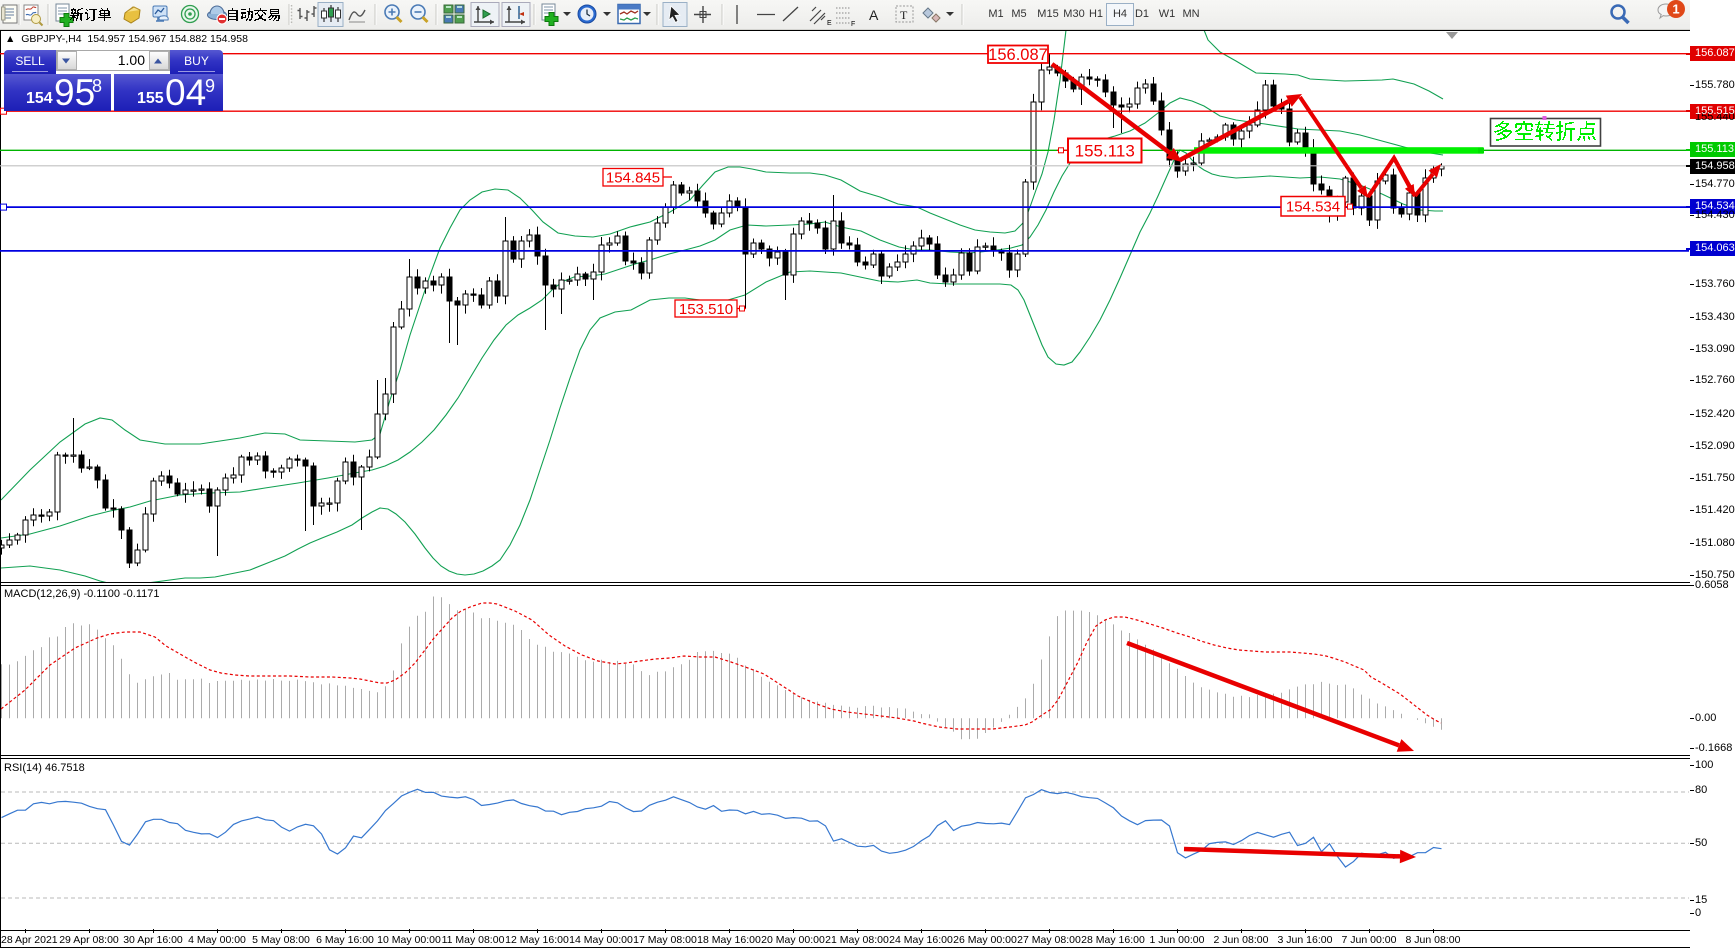 This screenshot has height=948, width=1735. I want to click on svg-text: 154.534, so click(1313, 207).